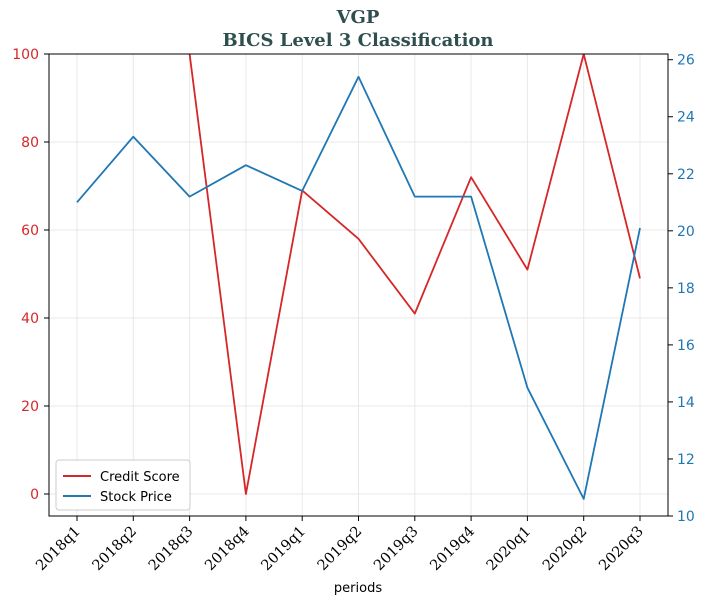  What do you see at coordinates (452, 549) in the screenshot?
I see `x-tick-label: 2019q4` at bounding box center [452, 549].